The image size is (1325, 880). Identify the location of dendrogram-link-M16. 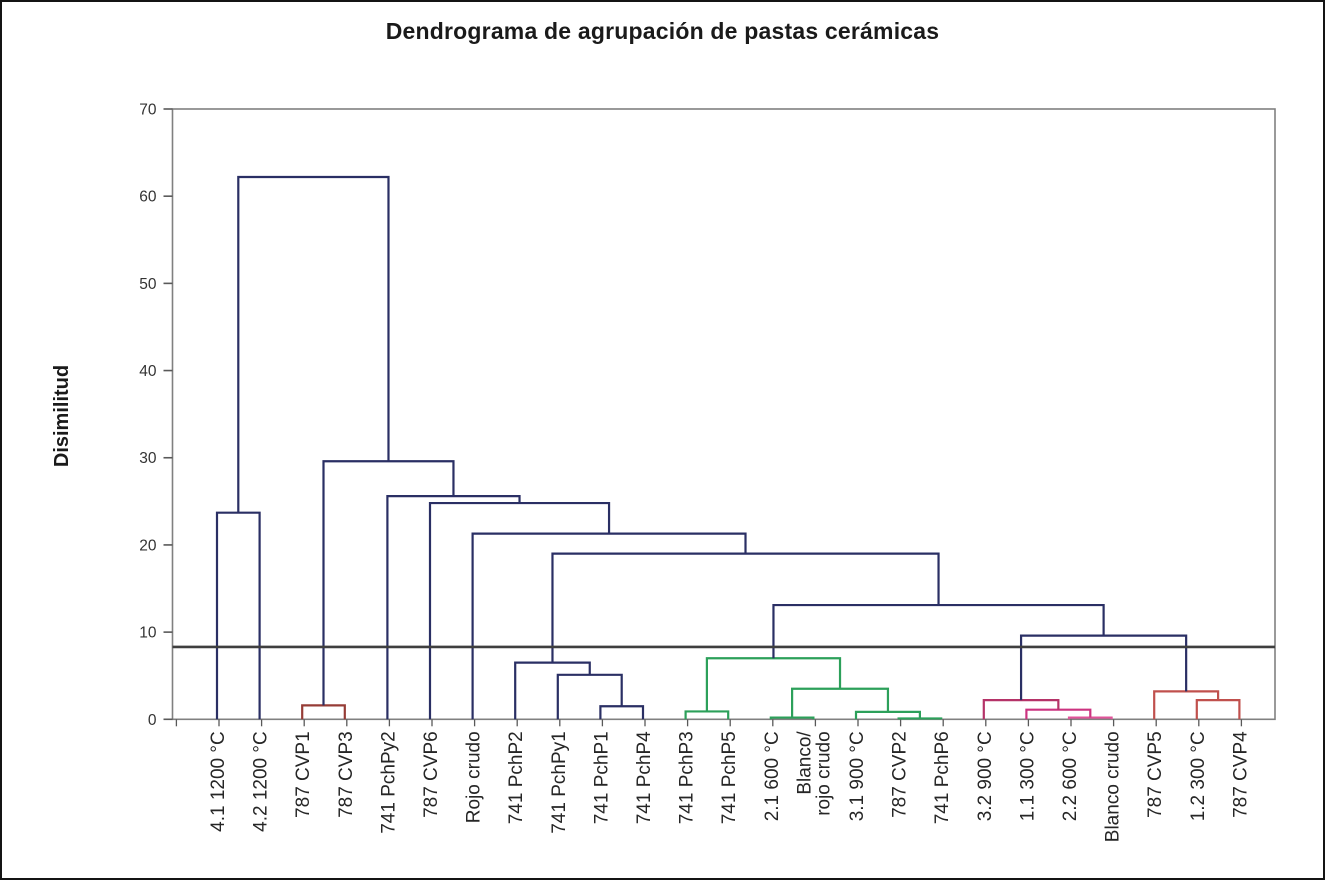
(1103, 667).